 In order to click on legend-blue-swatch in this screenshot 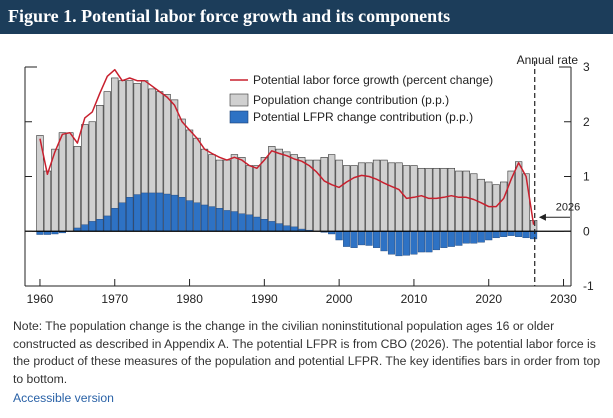, I will do `click(239, 117)`.